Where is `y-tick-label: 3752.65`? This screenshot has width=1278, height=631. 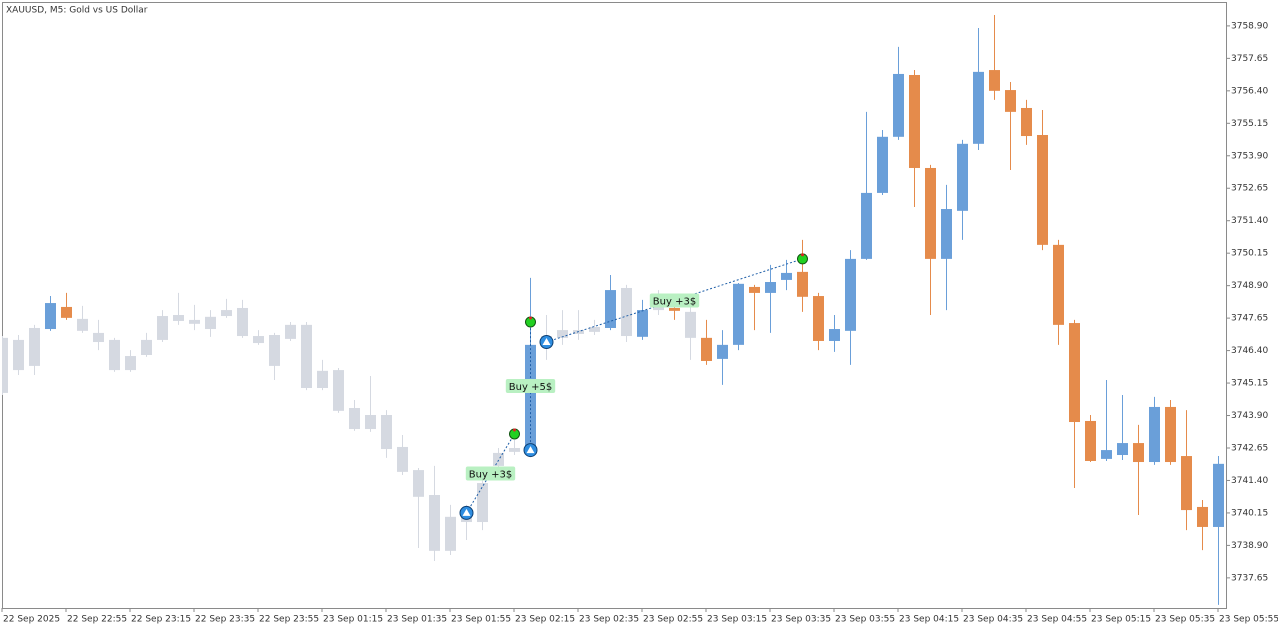
y-tick-label: 3752.65 is located at coordinates (1249, 189).